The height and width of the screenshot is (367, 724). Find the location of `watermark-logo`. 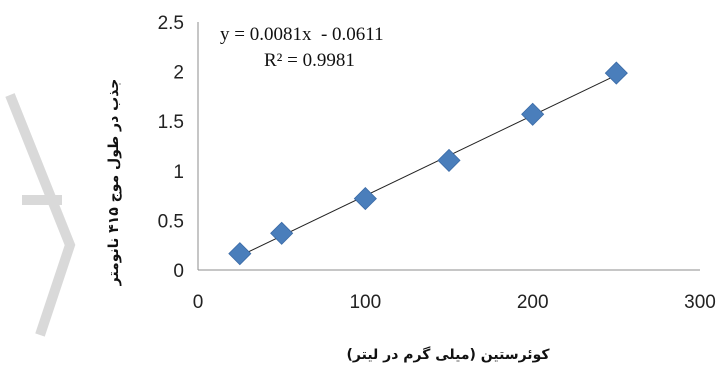

watermark-logo is located at coordinates (40, 215).